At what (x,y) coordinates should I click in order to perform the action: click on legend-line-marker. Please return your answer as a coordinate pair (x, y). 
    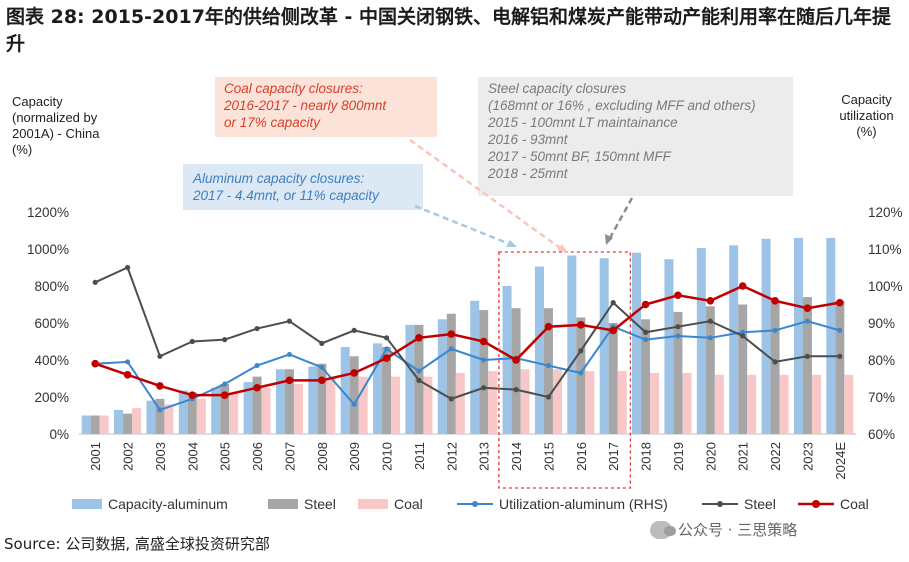
    Looking at the image, I should click on (475, 504).